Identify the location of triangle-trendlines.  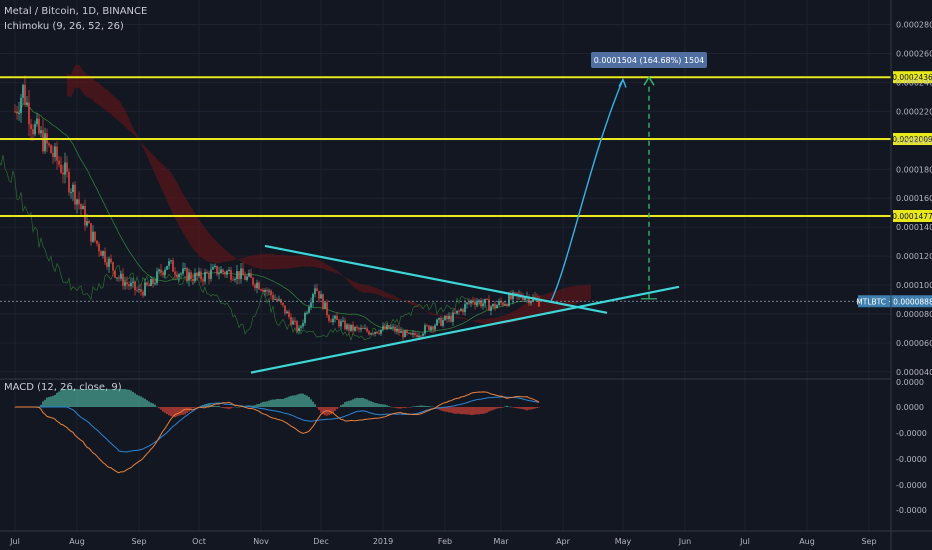
(465, 309).